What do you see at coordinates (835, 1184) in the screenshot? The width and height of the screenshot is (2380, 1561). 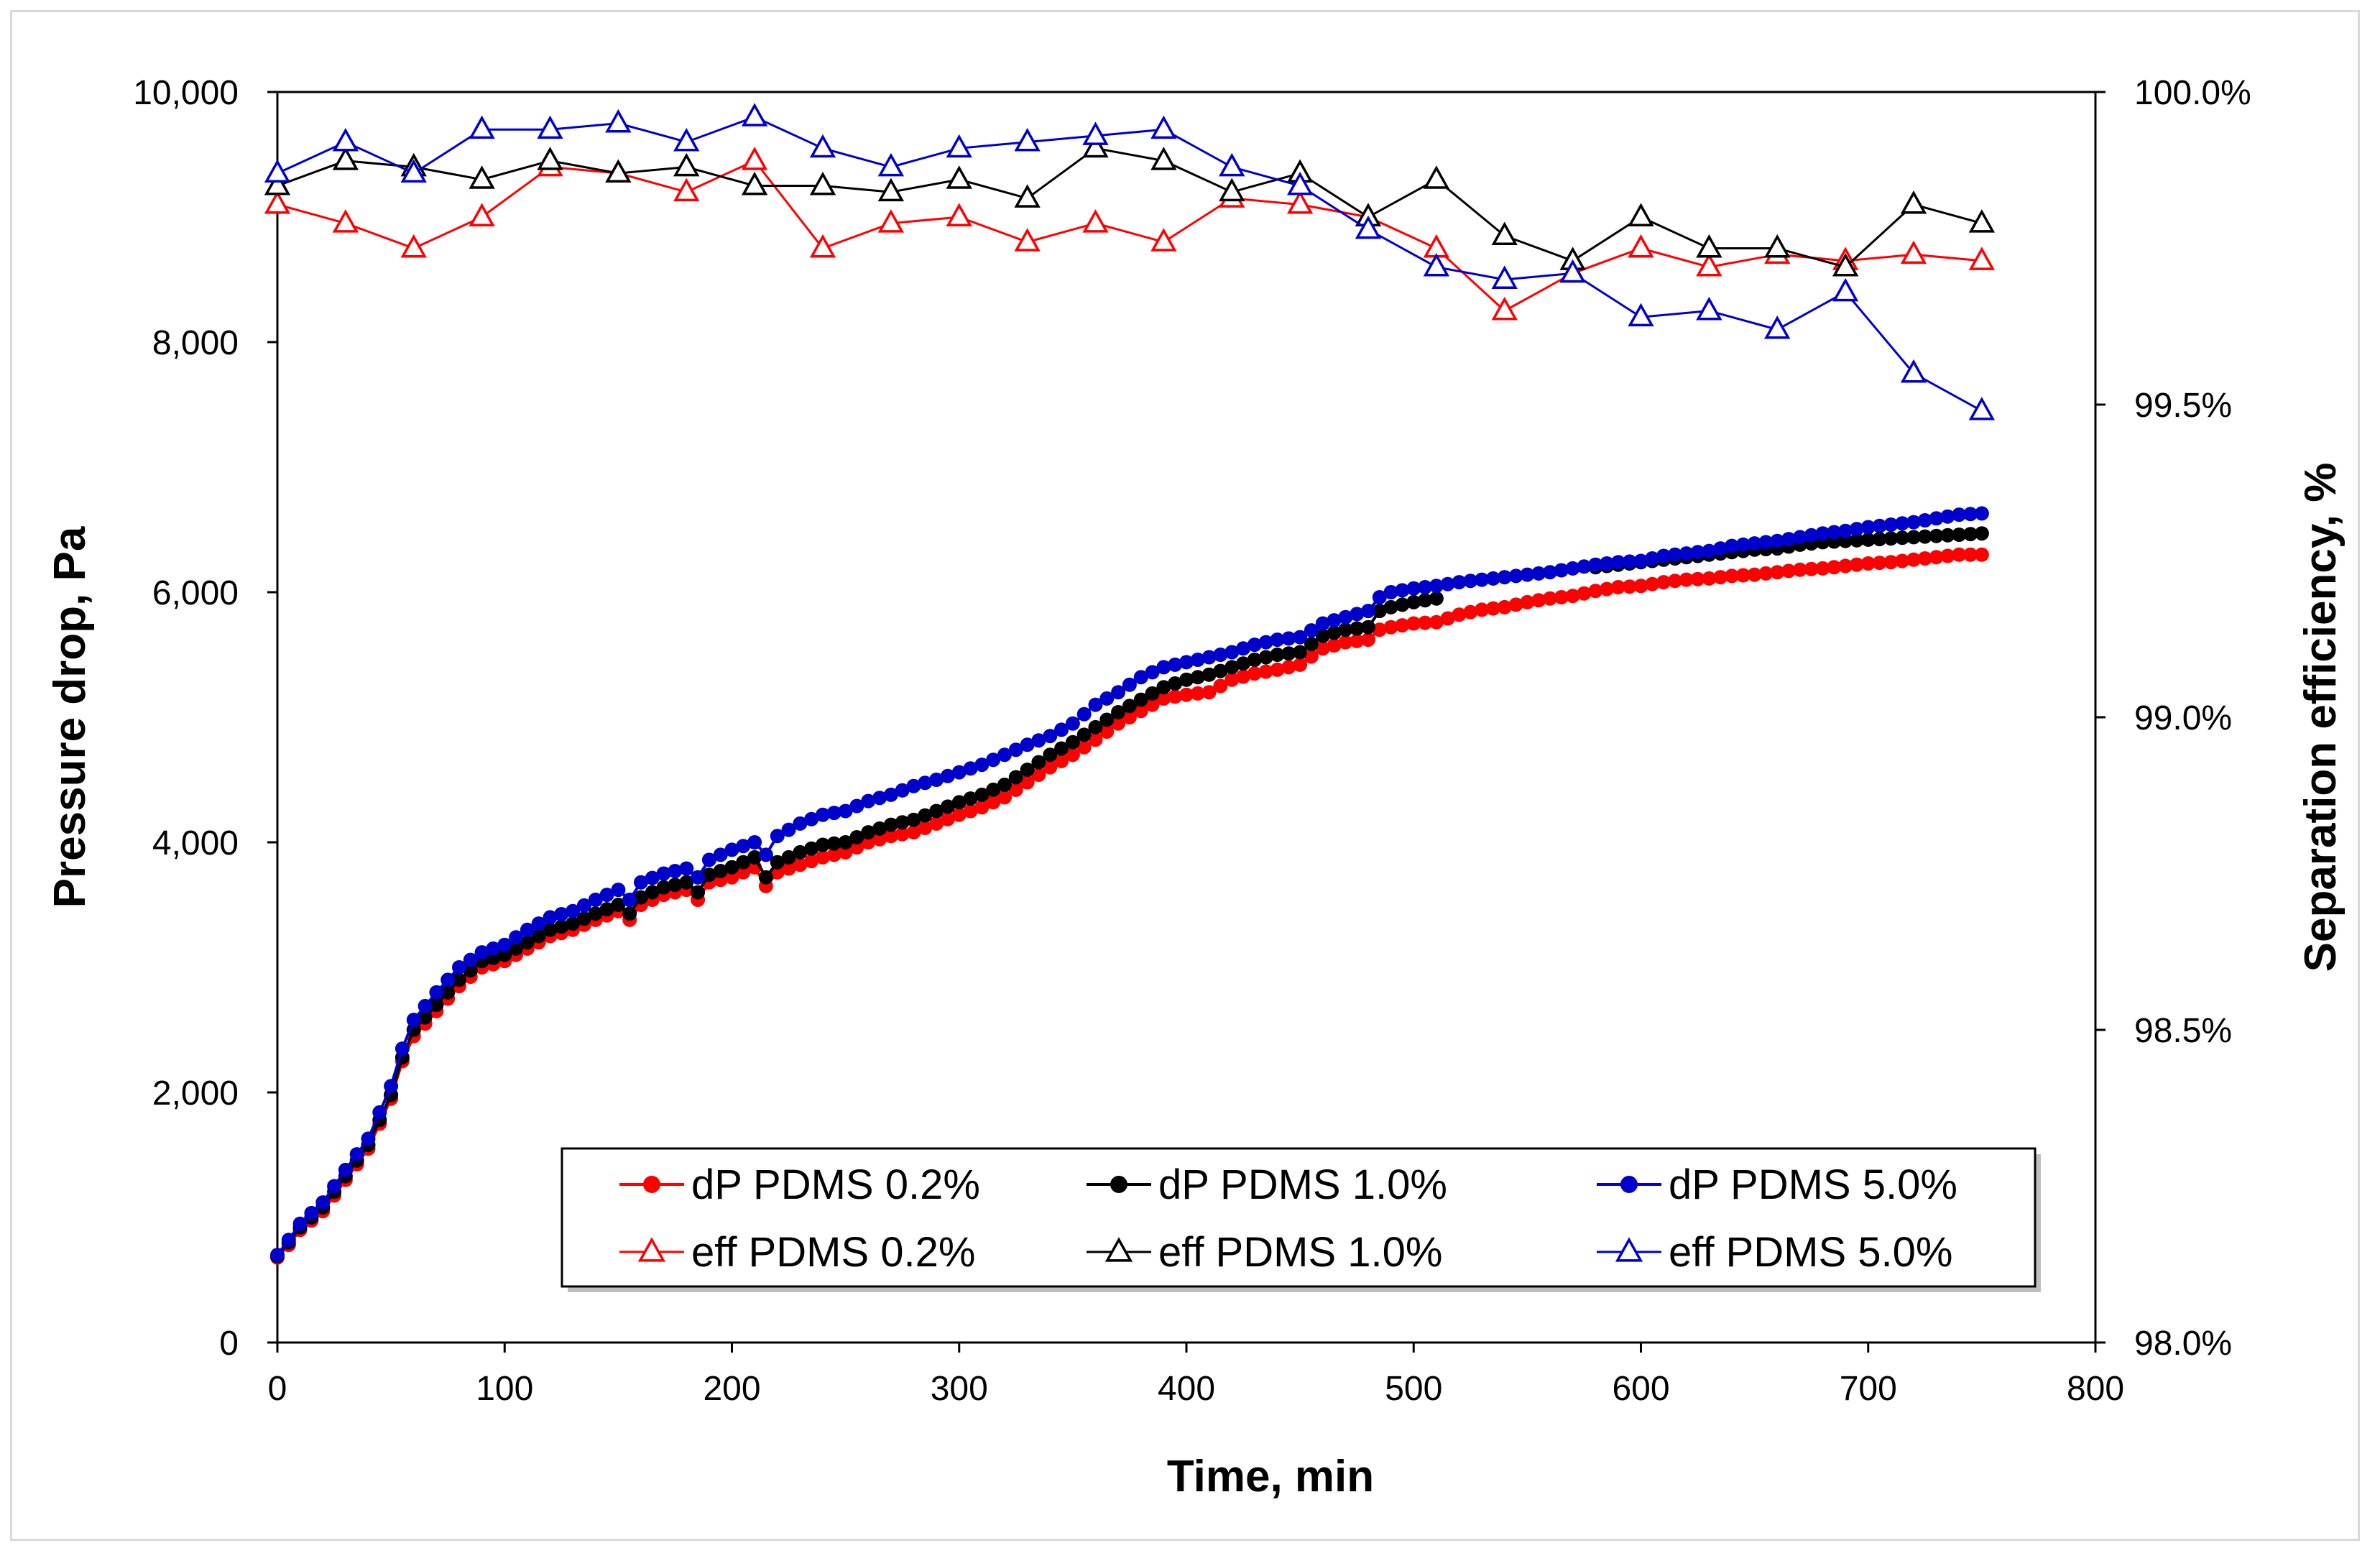 I see `legend-label: dP PDMS 0.2%` at bounding box center [835, 1184].